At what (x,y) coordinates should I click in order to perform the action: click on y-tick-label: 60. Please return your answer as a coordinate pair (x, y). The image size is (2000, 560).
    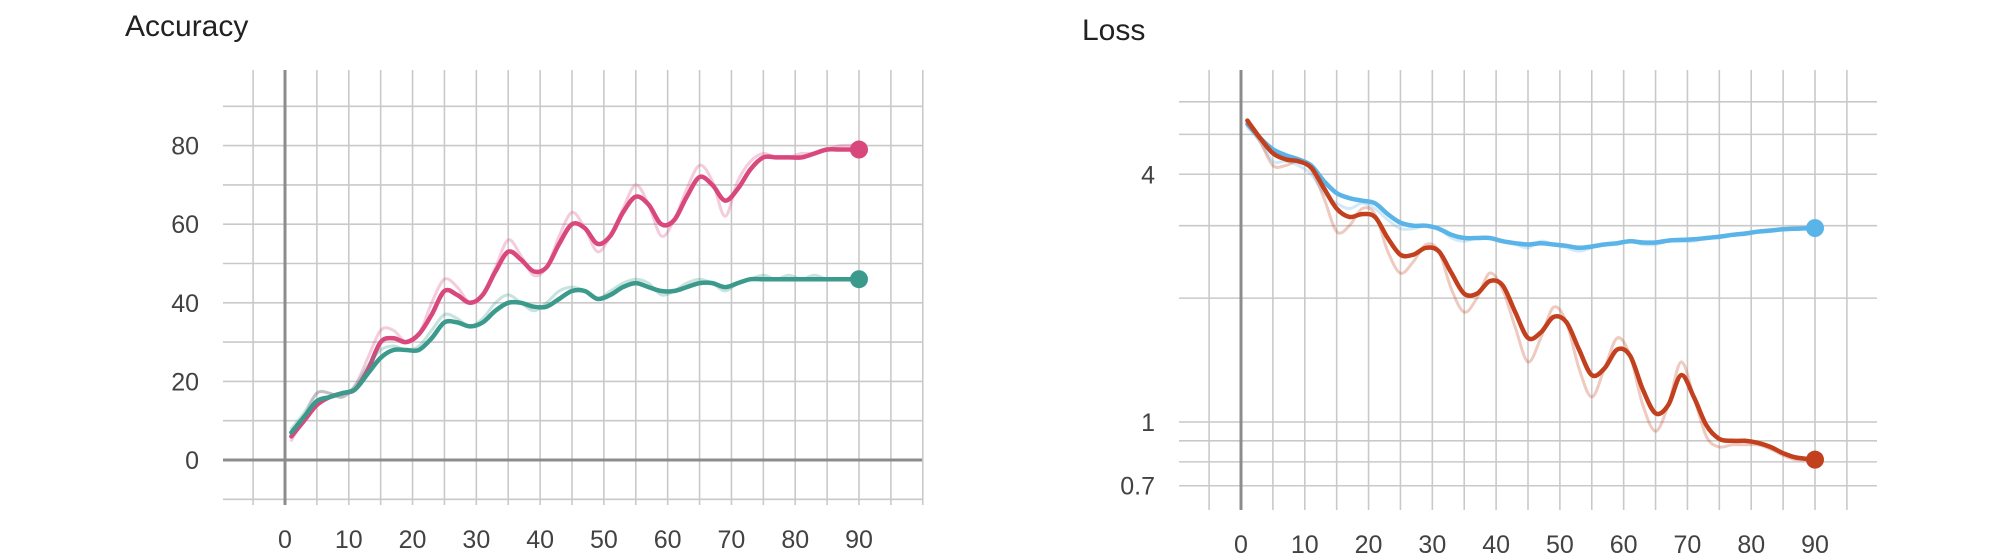
    Looking at the image, I should click on (185, 225).